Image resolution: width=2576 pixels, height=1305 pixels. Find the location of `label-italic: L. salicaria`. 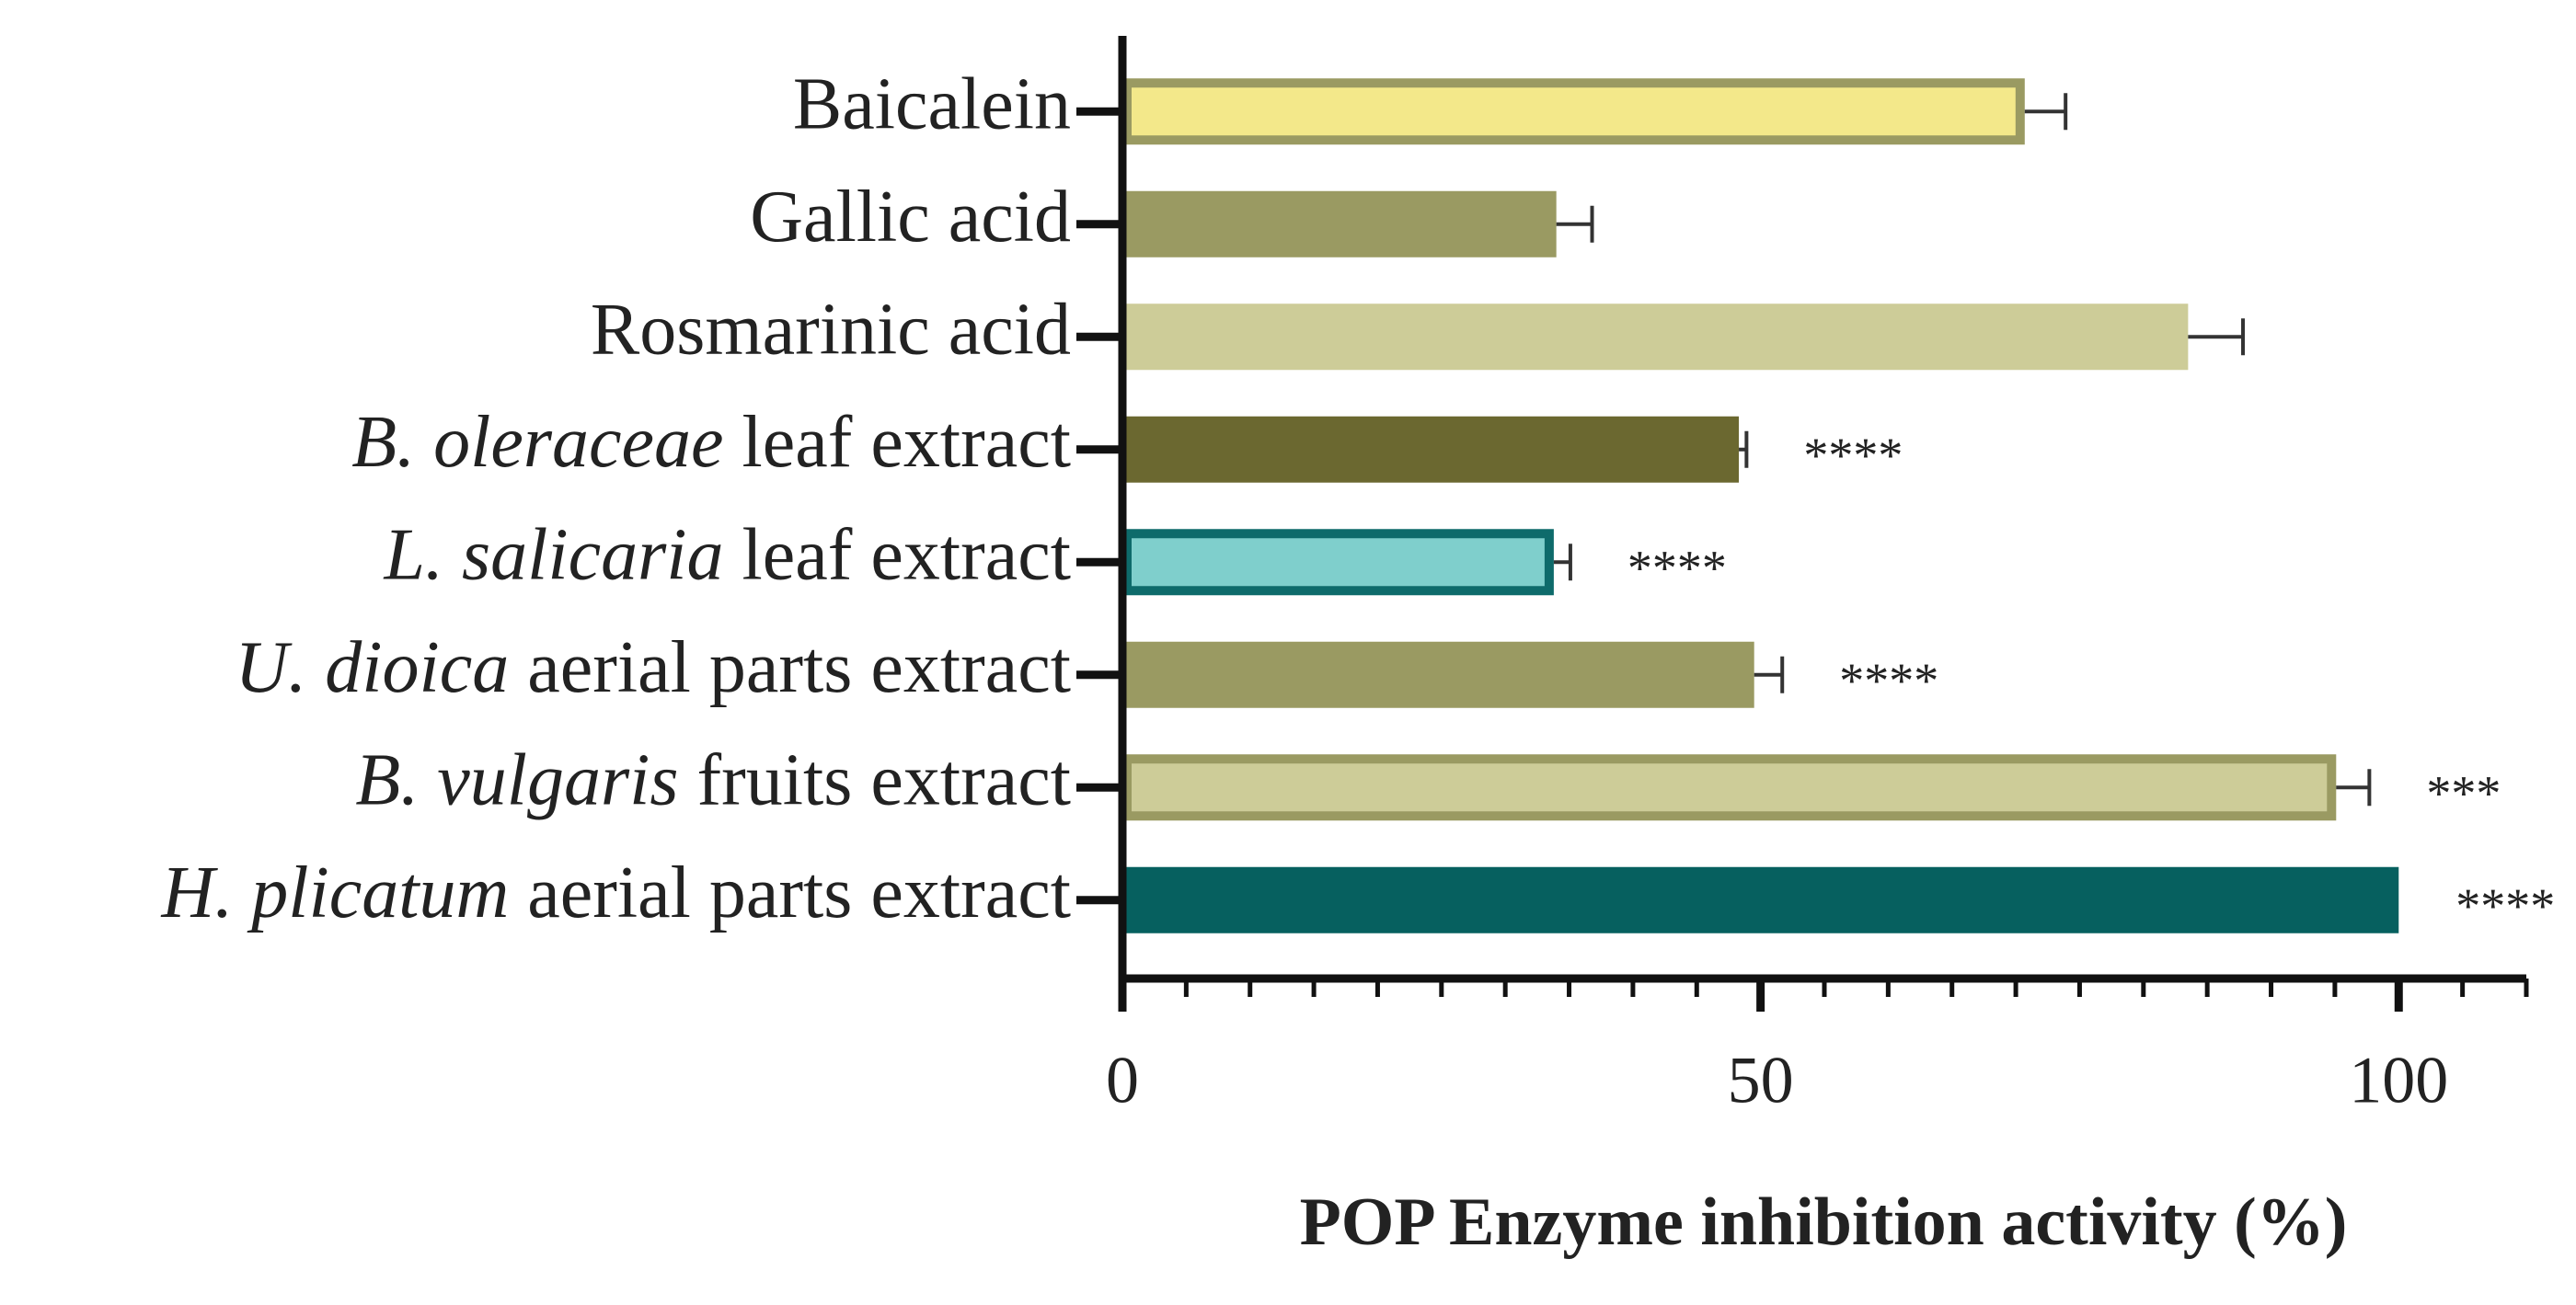

label-italic: L. salicaria is located at coordinates (554, 555).